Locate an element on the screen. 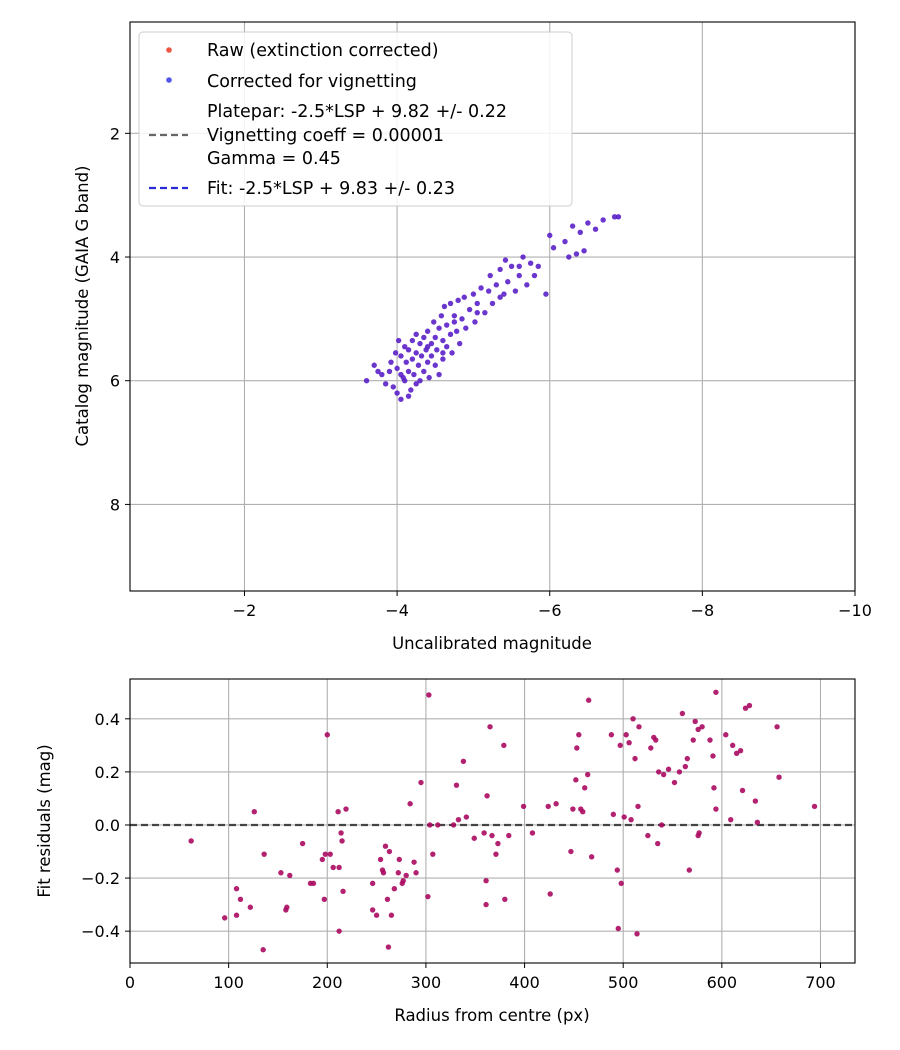 This screenshot has height=1050, width=900. top-y-tick-label: 6 is located at coordinates (115, 381).